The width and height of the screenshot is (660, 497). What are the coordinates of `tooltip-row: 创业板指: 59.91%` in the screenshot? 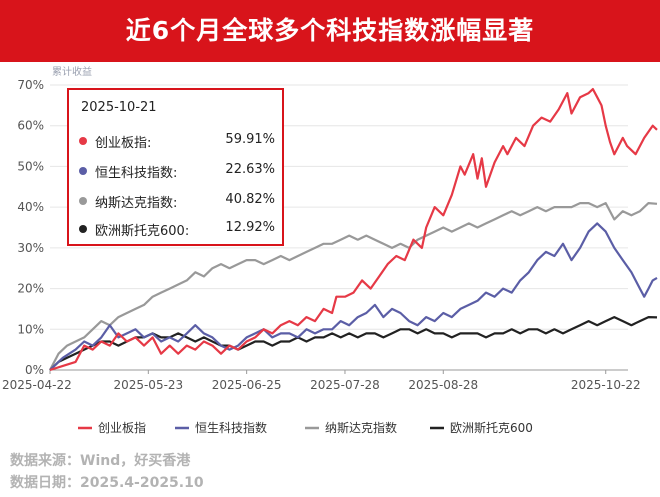 It's located at (179, 142).